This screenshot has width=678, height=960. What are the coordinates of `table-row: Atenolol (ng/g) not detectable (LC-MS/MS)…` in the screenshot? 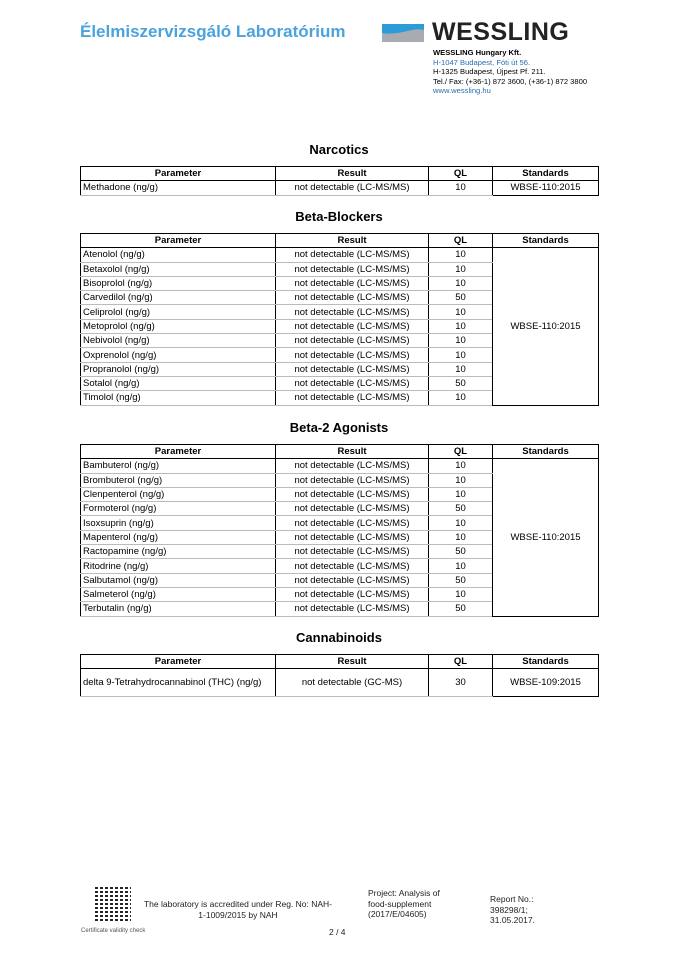 It's located at (339, 326).